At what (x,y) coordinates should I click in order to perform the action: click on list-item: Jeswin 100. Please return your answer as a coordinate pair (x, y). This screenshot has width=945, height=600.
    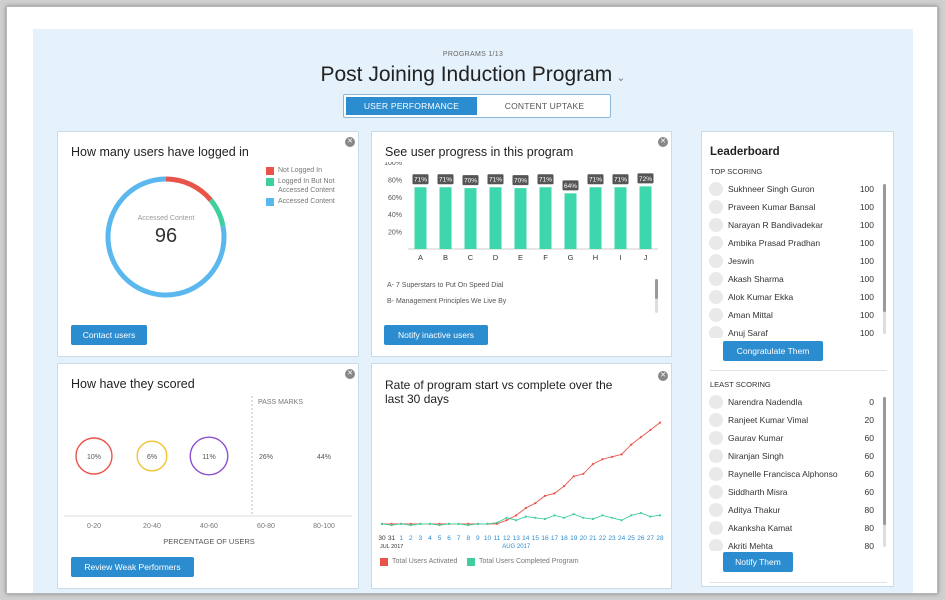
    Looking at the image, I should click on (791, 261).